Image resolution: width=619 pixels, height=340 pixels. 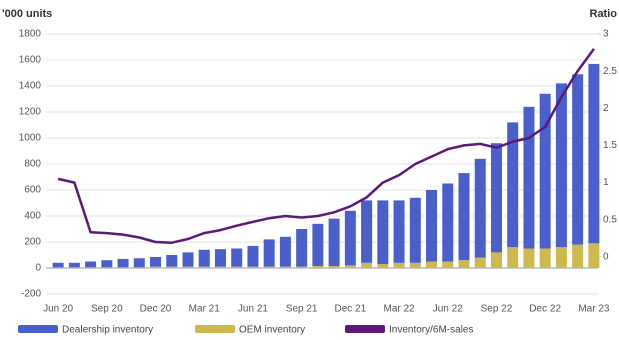 What do you see at coordinates (38, 268) in the screenshot?
I see `y-tick-label: 0` at bounding box center [38, 268].